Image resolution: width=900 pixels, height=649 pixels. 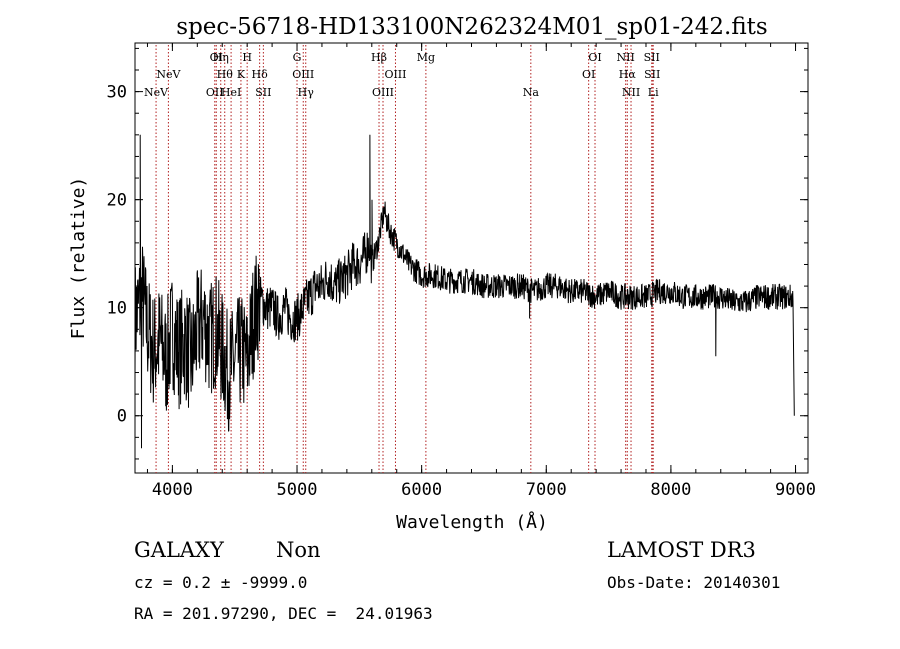 I want to click on line-label: Na, so click(x=531, y=92).